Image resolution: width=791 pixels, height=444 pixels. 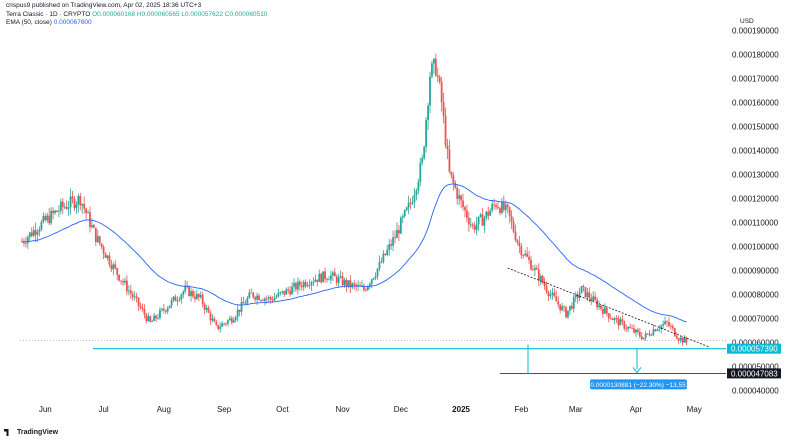 I want to click on x-tick-label: Dec, so click(x=401, y=409).